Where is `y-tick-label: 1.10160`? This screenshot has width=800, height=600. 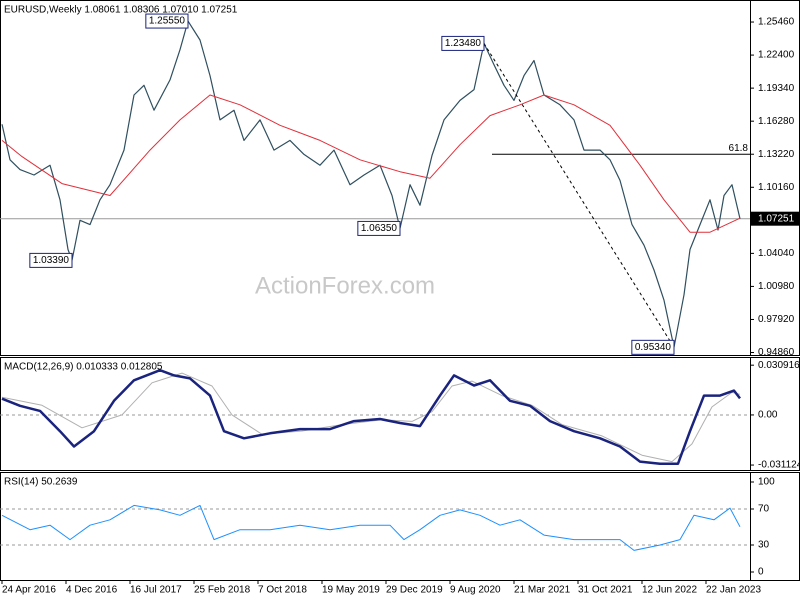 y-tick-label: 1.10160 is located at coordinates (776, 187).